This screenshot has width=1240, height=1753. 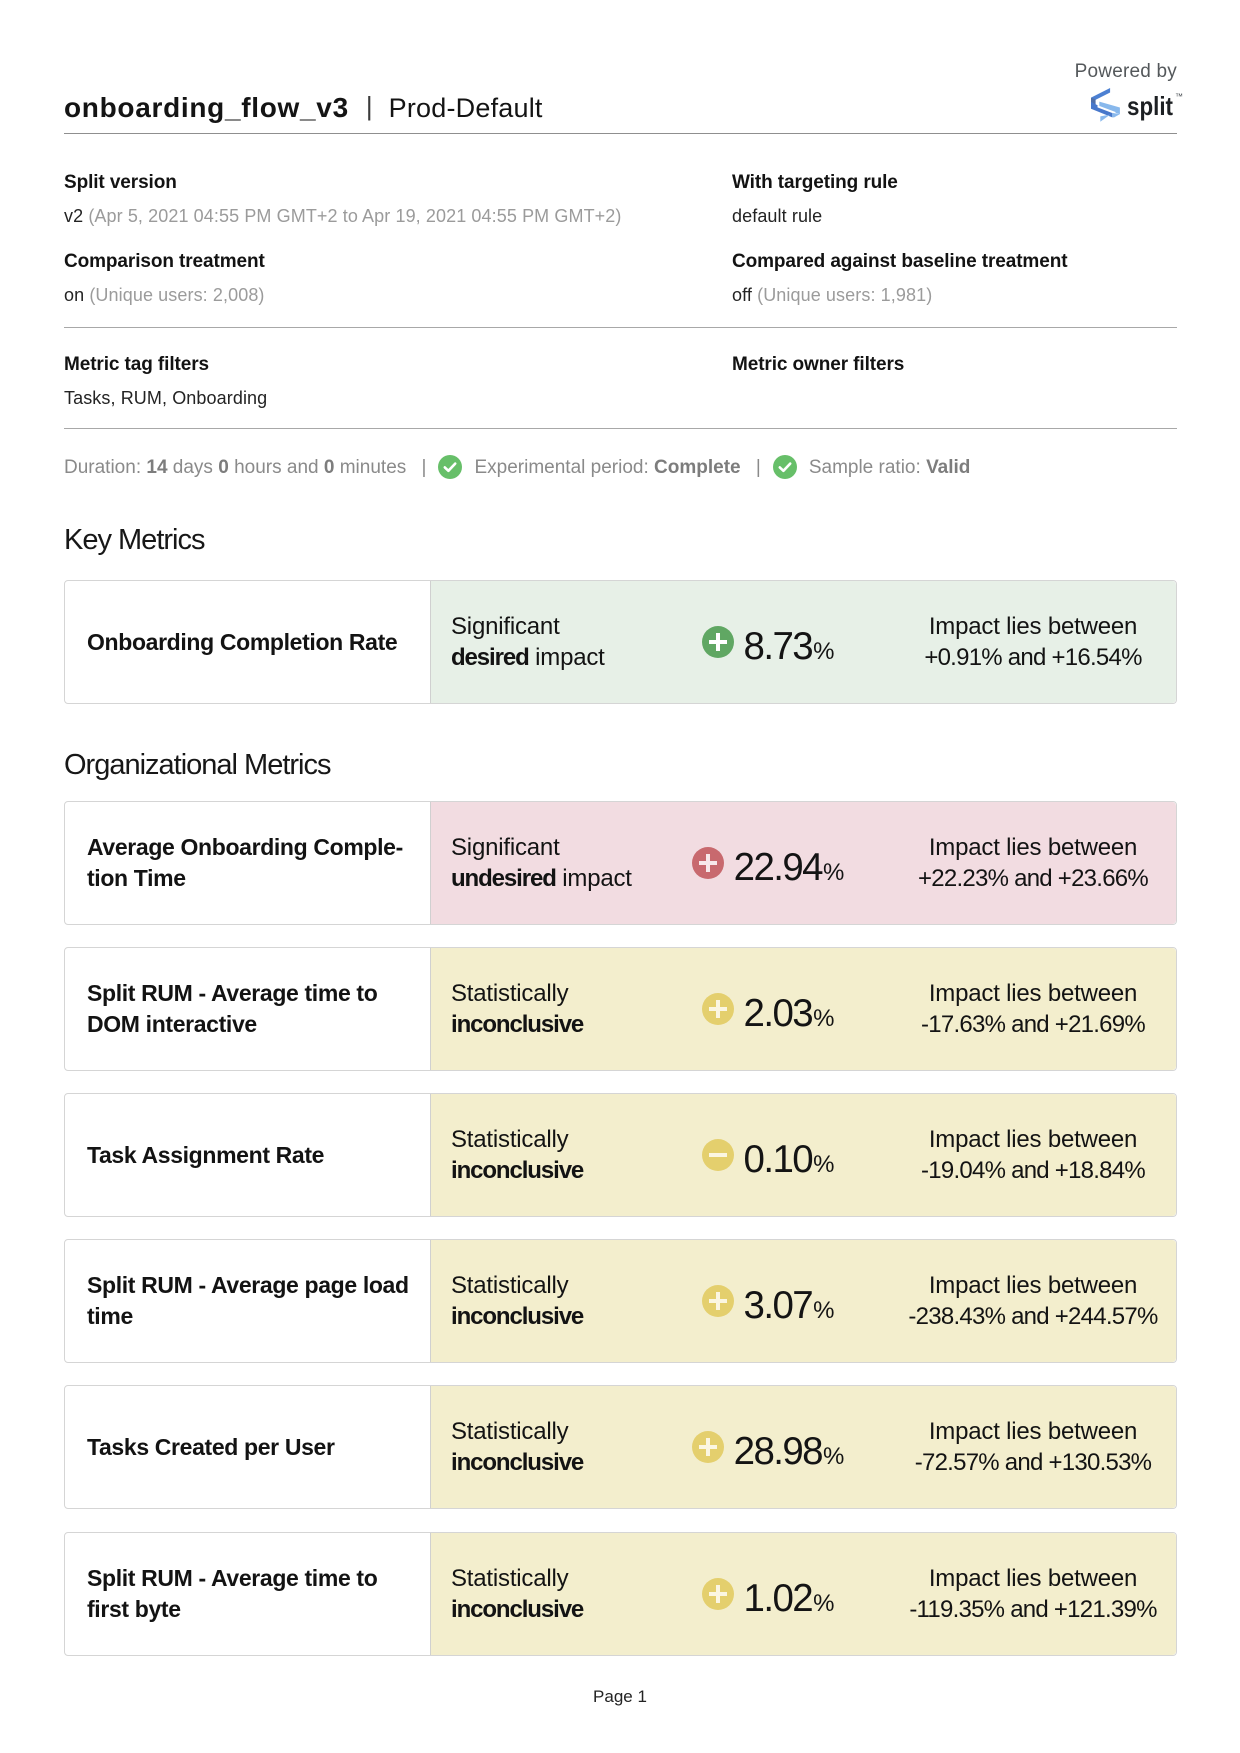 I want to click on svg-text: split, so click(x=1150, y=106).